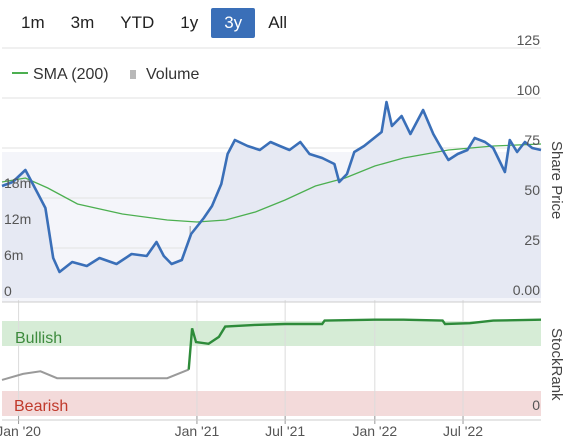 This screenshot has height=439, width=581. What do you see at coordinates (17, 219) in the screenshot?
I see `volume-tick-label: 12m` at bounding box center [17, 219].